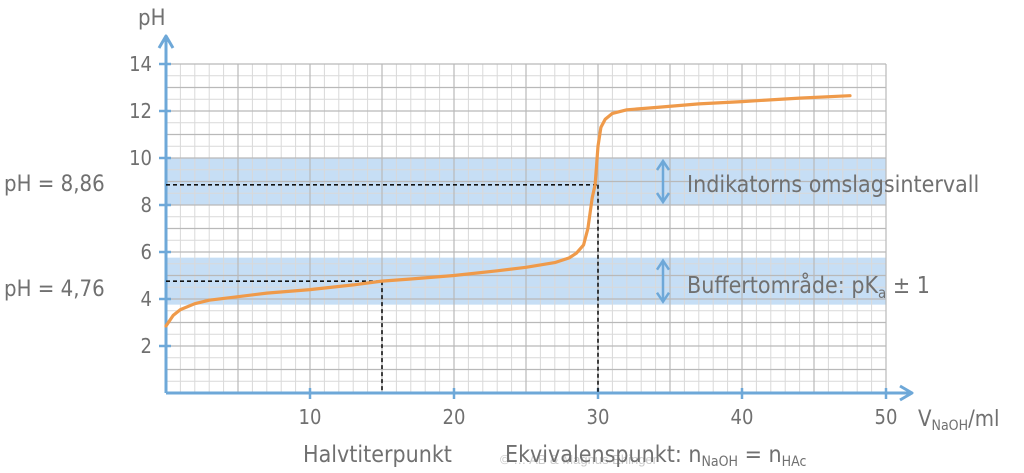 This screenshot has height=473, width=1024. Describe the element at coordinates (775, 455) in the screenshot. I see `equivalence-n2: n` at that location.